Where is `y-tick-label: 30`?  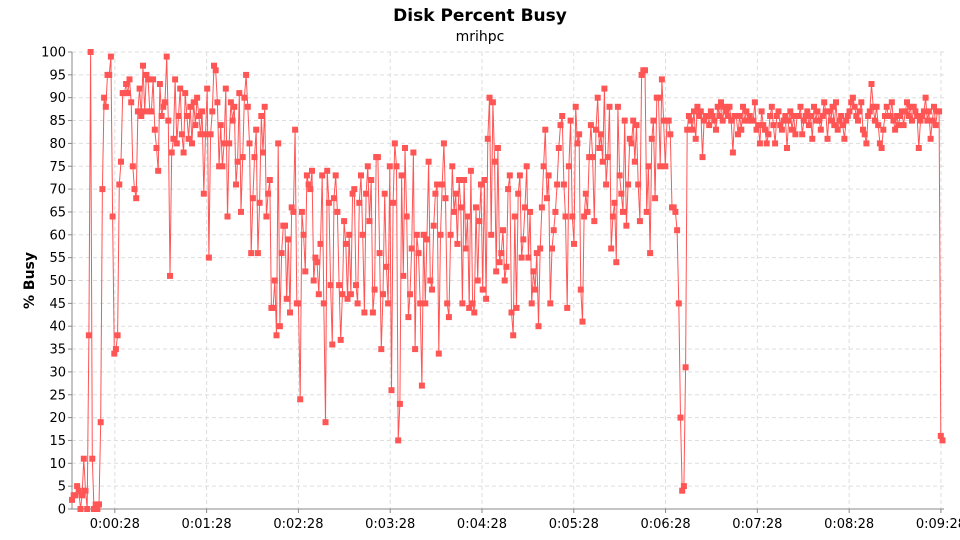
y-tick-label: 30 is located at coordinates (57, 372).